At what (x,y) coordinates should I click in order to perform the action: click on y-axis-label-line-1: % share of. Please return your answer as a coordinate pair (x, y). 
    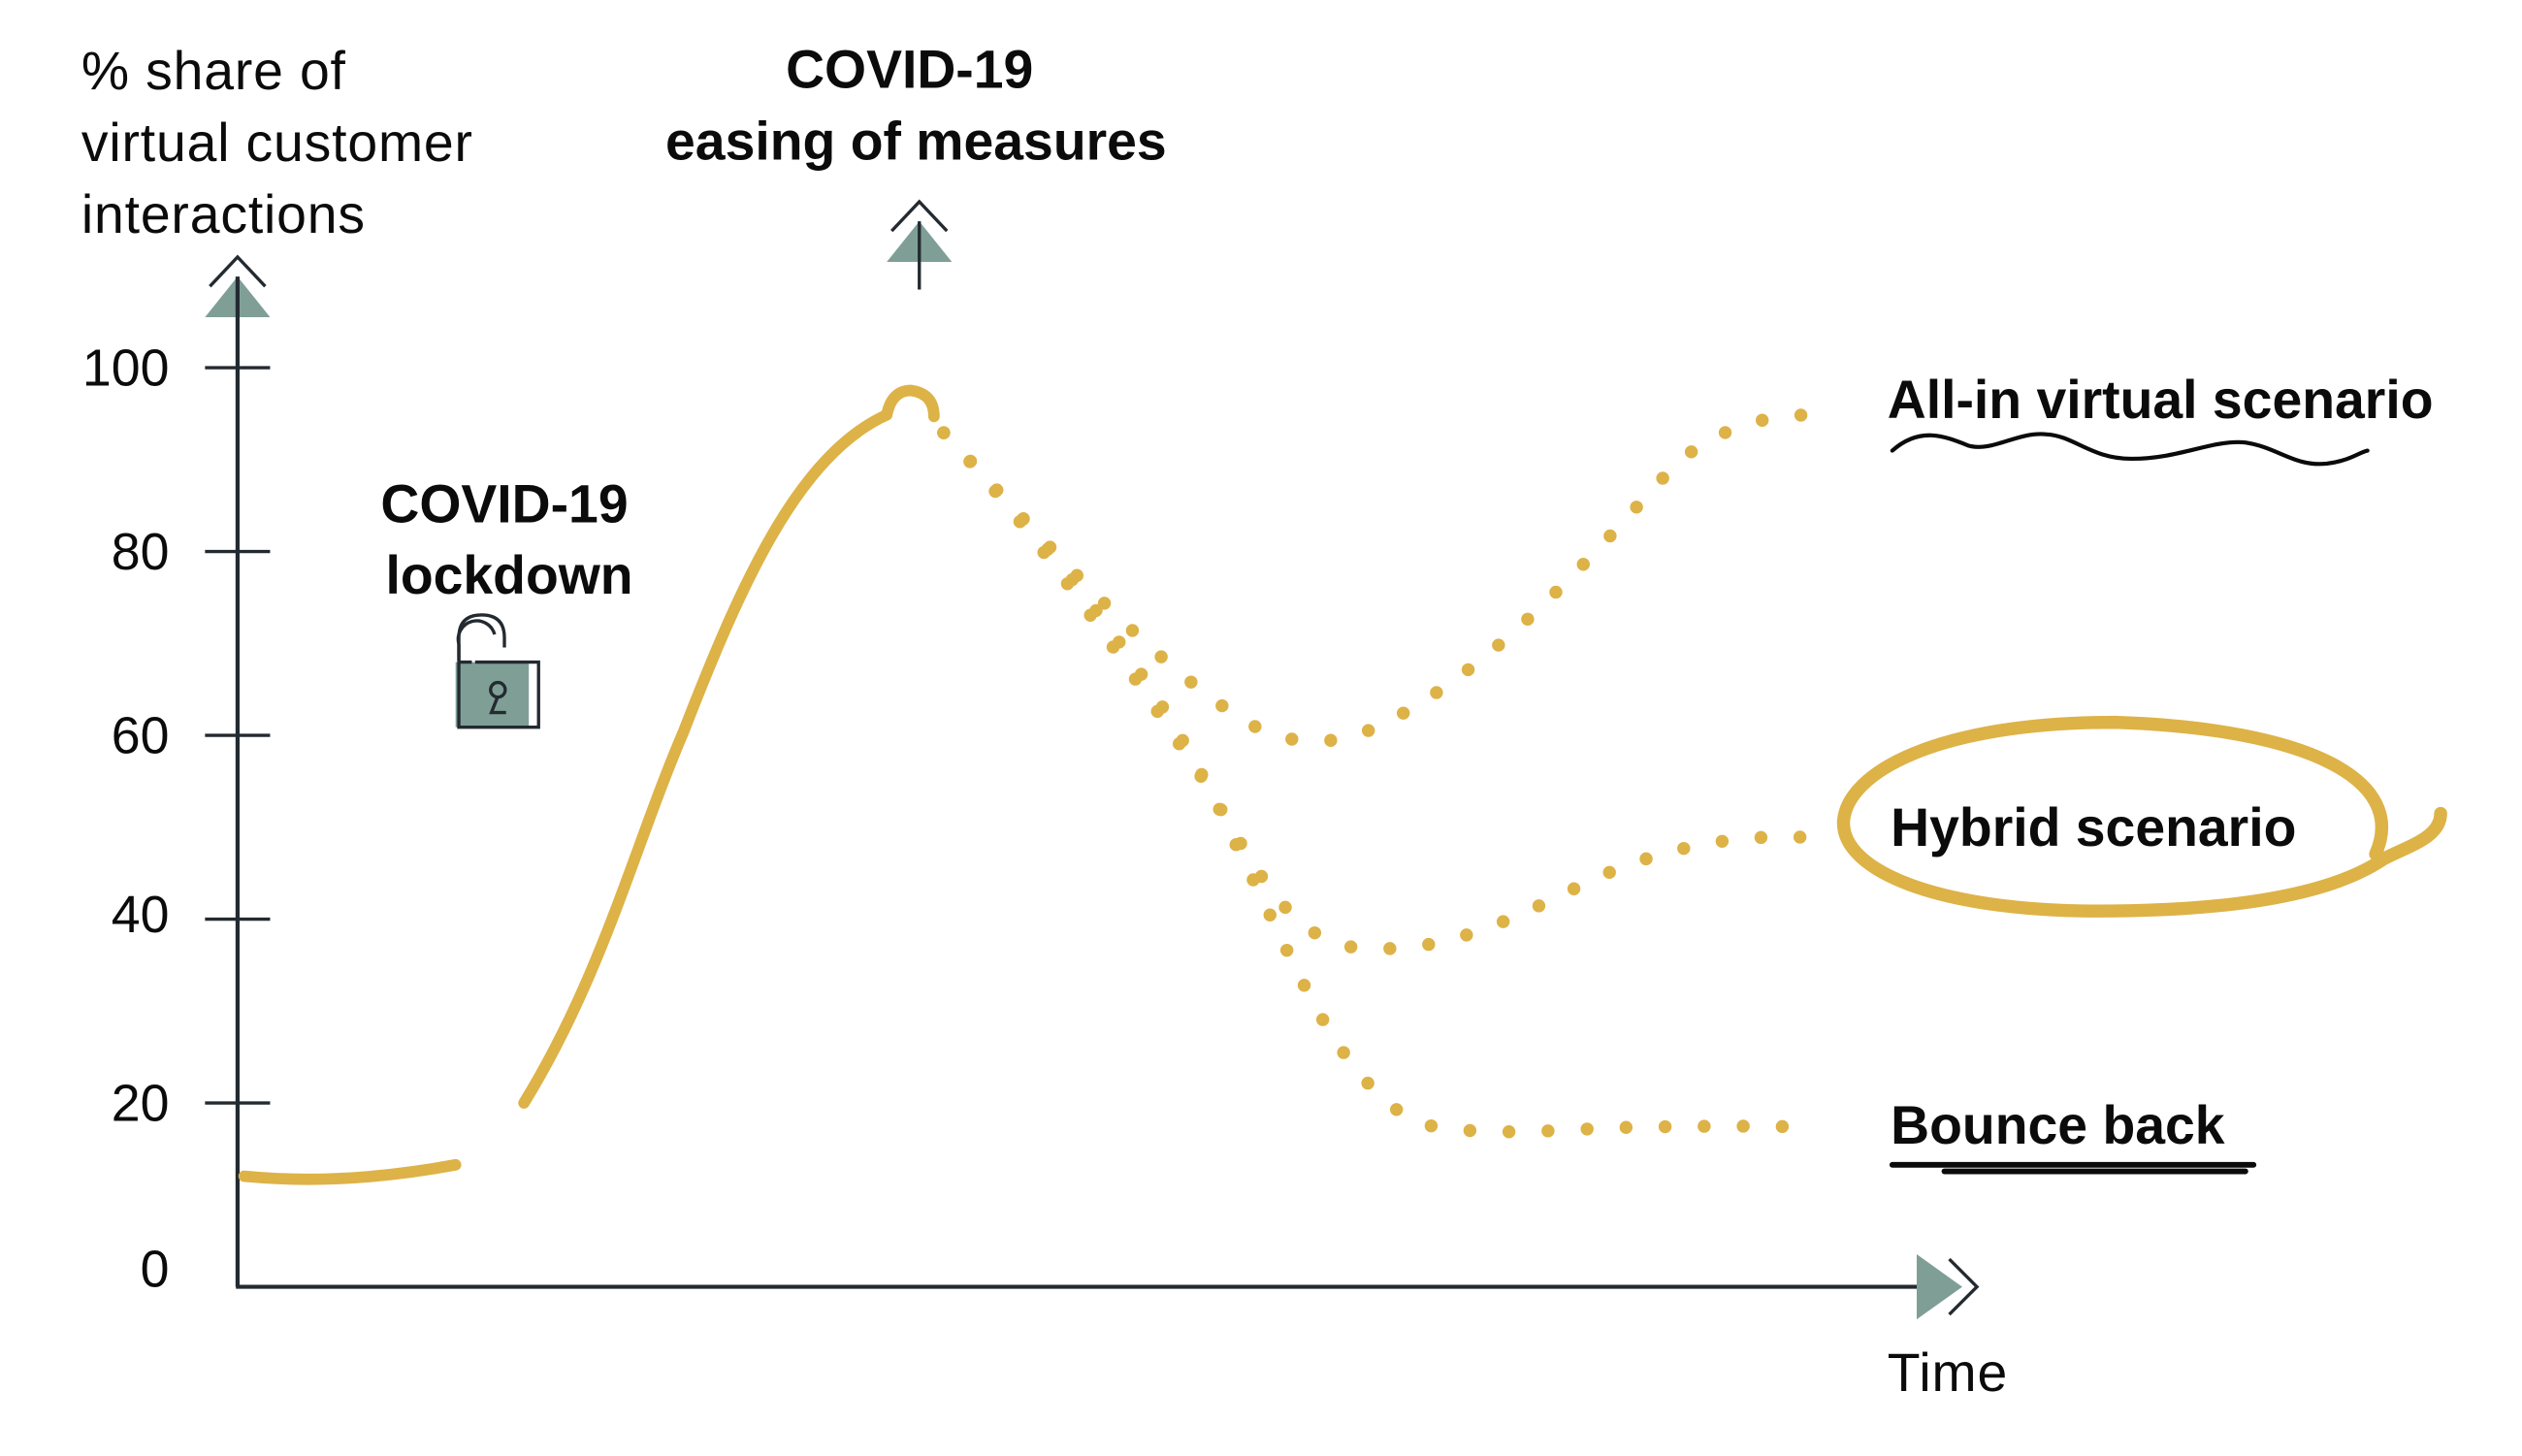
    Looking at the image, I should click on (213, 71).